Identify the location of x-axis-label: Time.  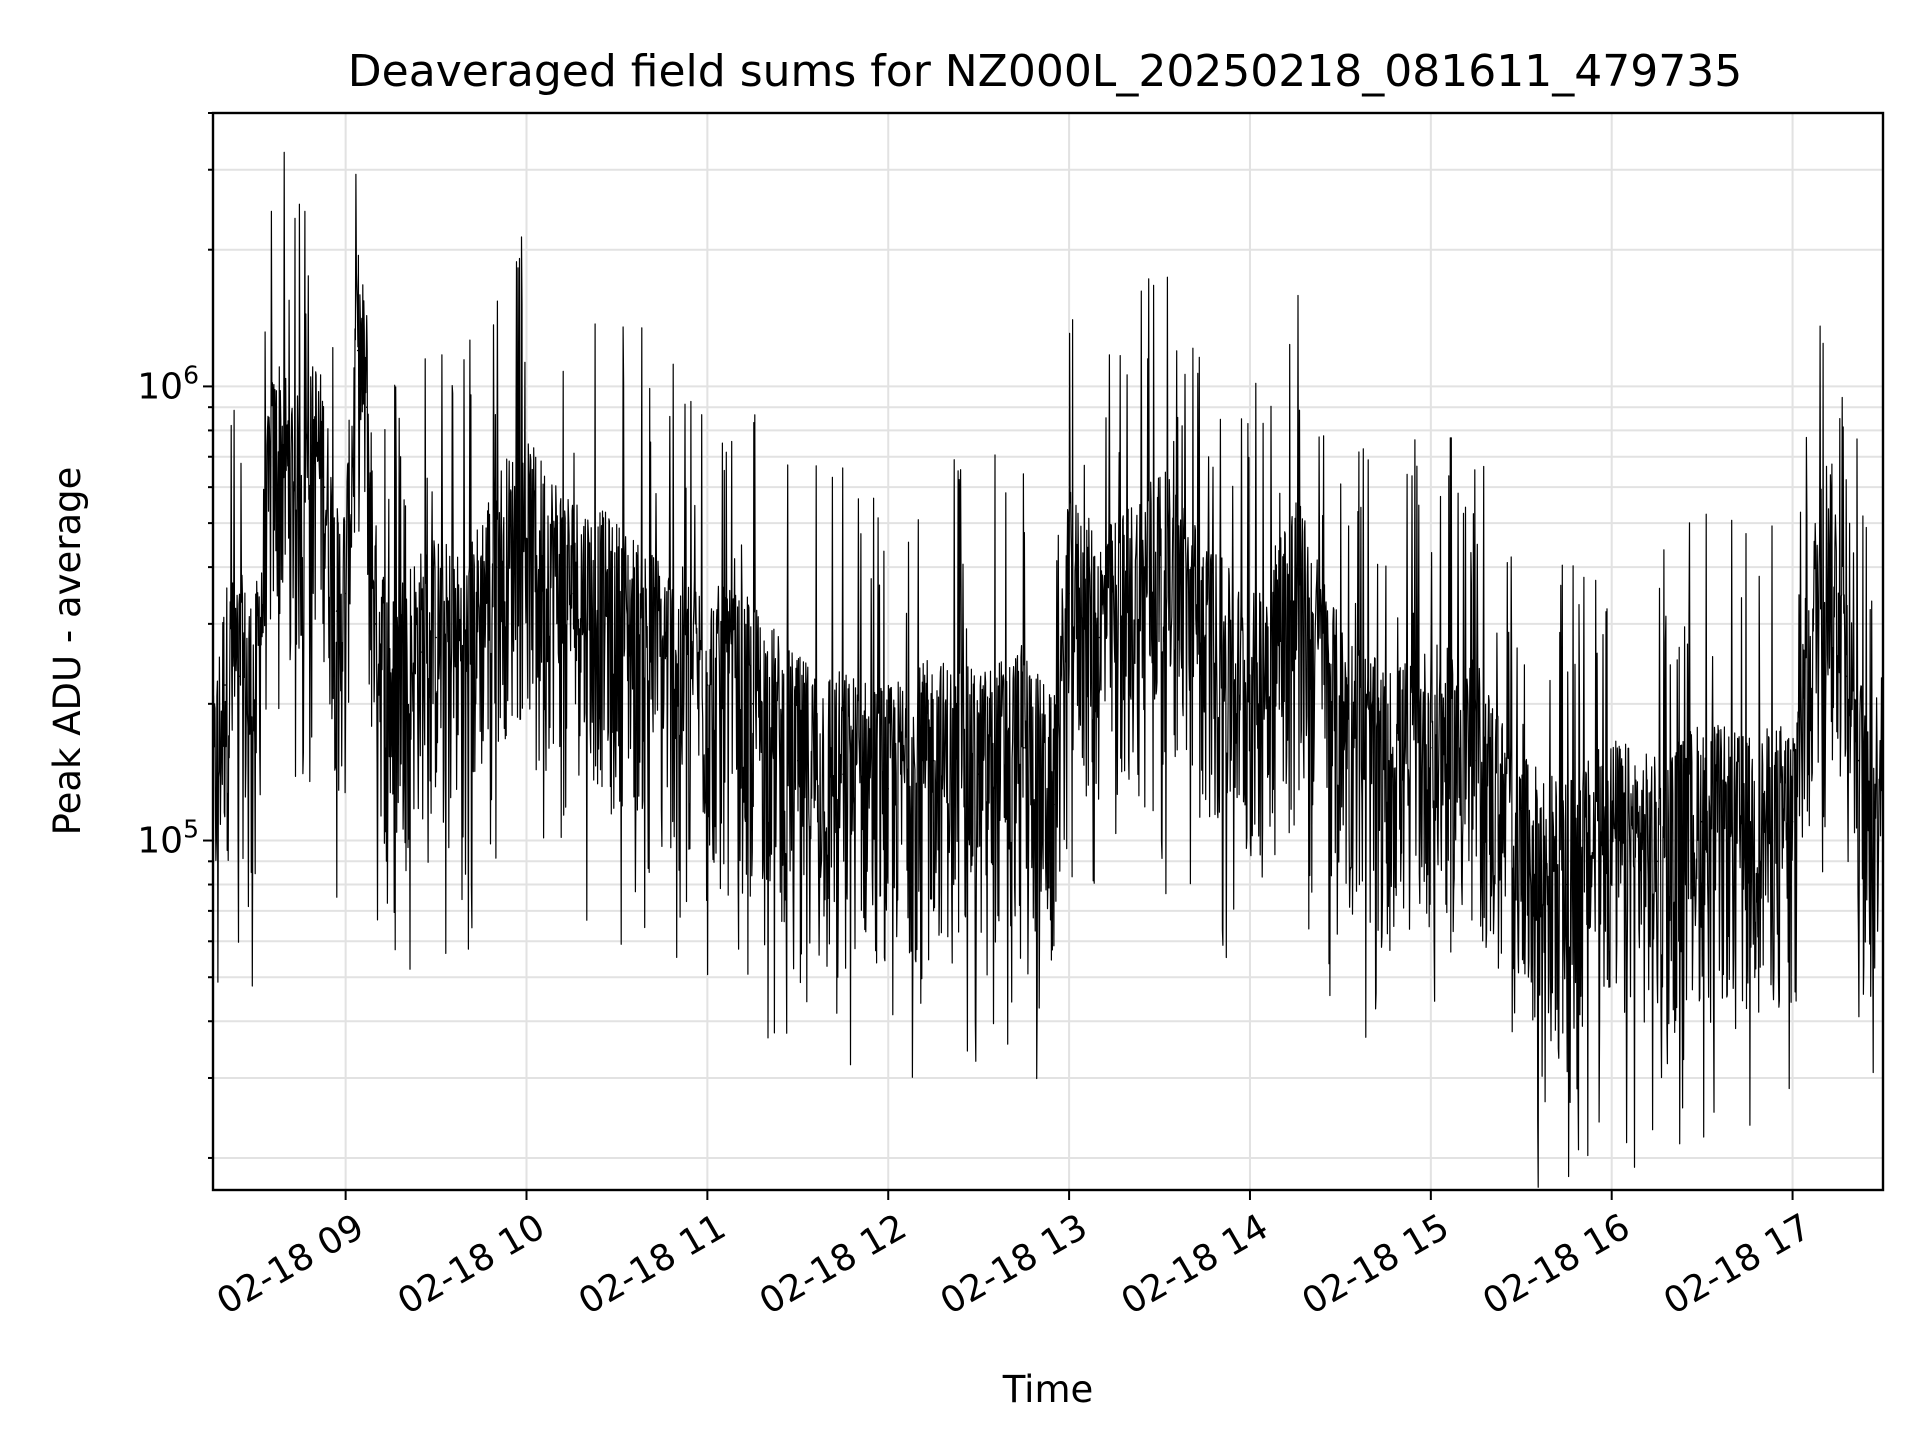
(1048, 1389).